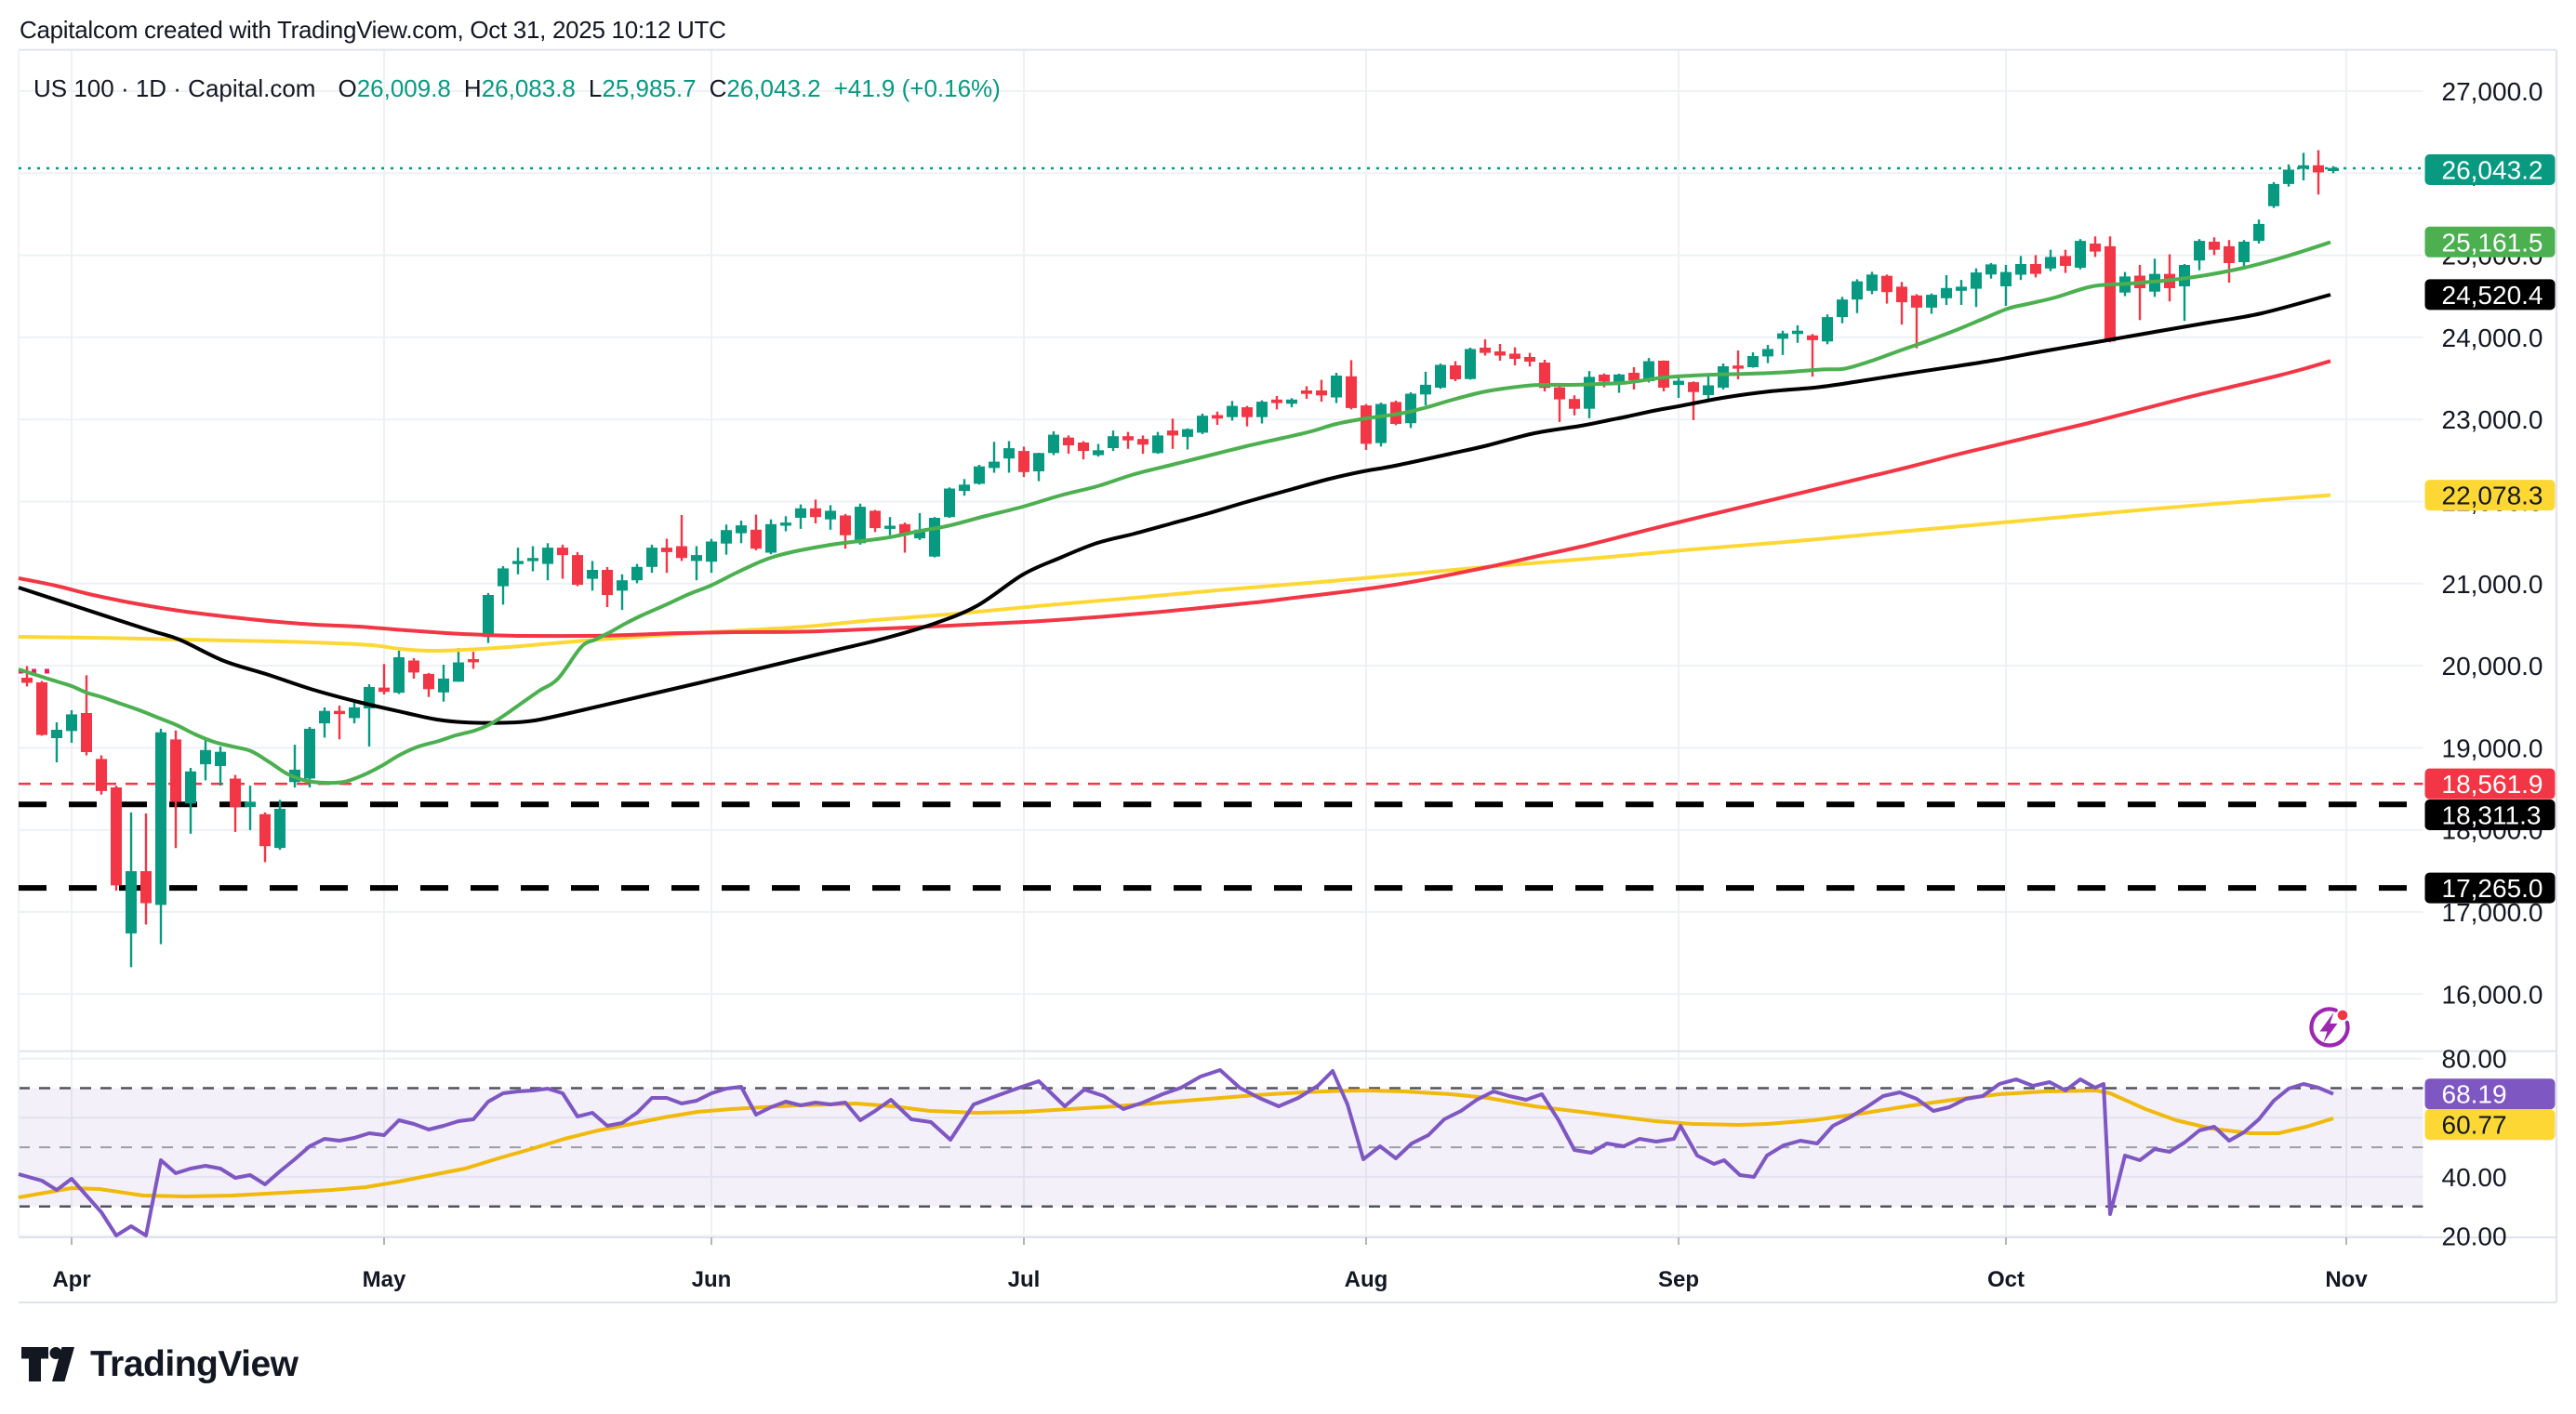 This screenshot has height=1414, width=2576. Describe the element at coordinates (2492, 496) in the screenshot. I see `svg-text: 22,078.3` at that location.